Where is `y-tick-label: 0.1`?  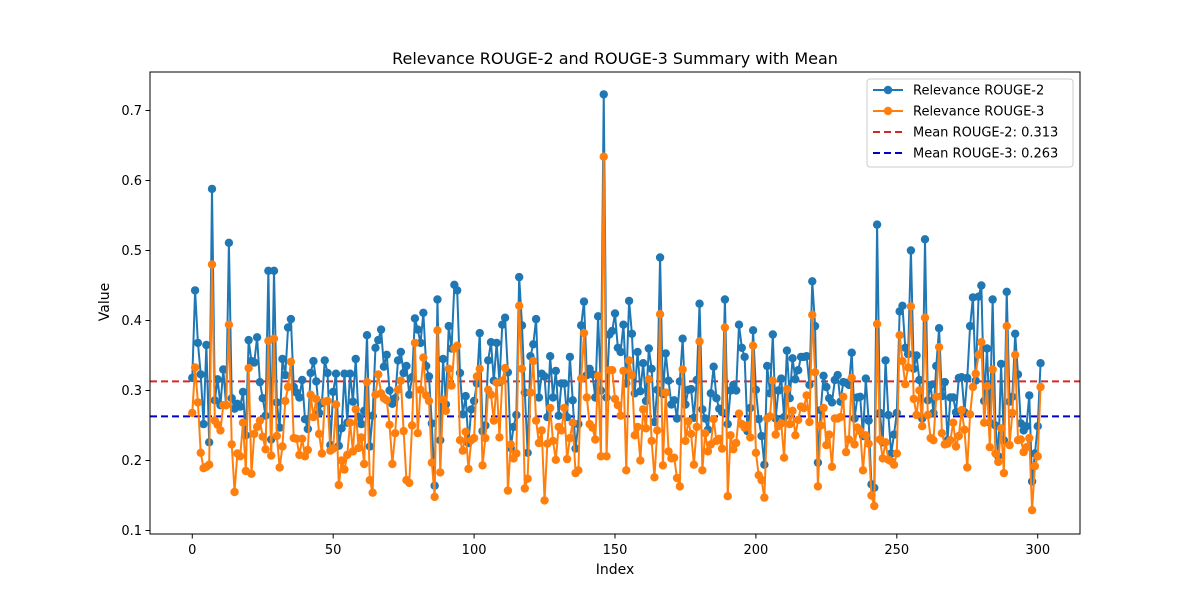 y-tick-label: 0.1 is located at coordinates (131, 531).